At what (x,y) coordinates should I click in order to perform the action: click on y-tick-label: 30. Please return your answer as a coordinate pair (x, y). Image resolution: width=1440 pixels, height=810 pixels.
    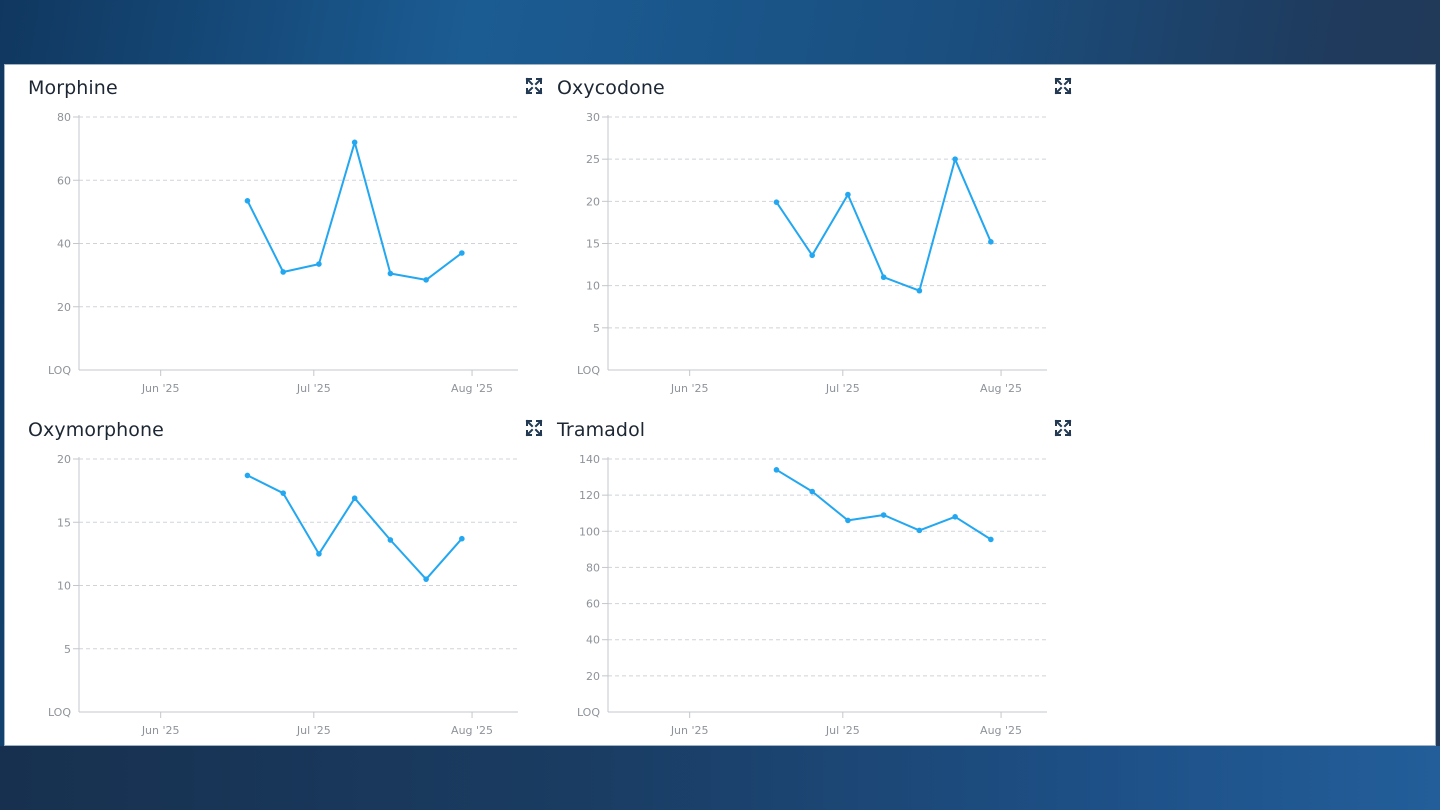
    Looking at the image, I should click on (593, 117).